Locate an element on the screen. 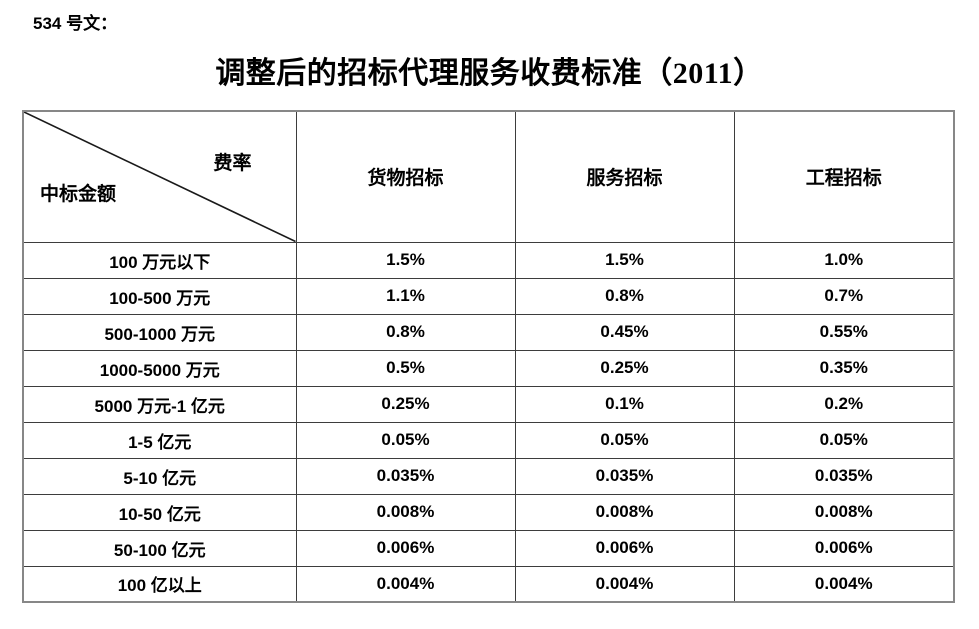 Image resolution: width=979 pixels, height=629 pixels. engineering-rate-cell: 1.0% is located at coordinates (844, 260).